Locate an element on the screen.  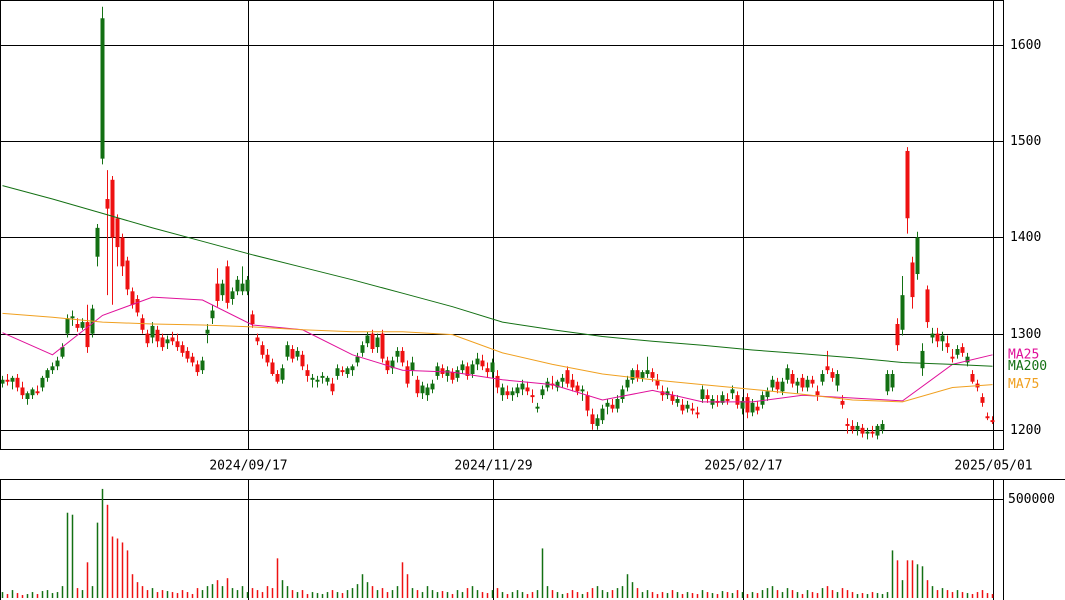
x-tick-label: 2025/02/17 is located at coordinates (743, 466).